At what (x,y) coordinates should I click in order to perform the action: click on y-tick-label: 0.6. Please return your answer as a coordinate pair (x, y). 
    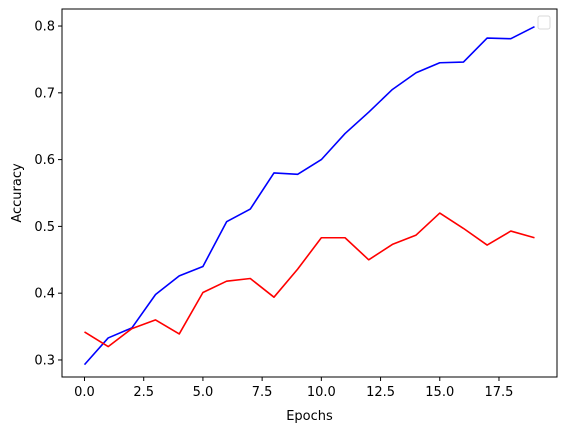
    Looking at the image, I should click on (44, 160).